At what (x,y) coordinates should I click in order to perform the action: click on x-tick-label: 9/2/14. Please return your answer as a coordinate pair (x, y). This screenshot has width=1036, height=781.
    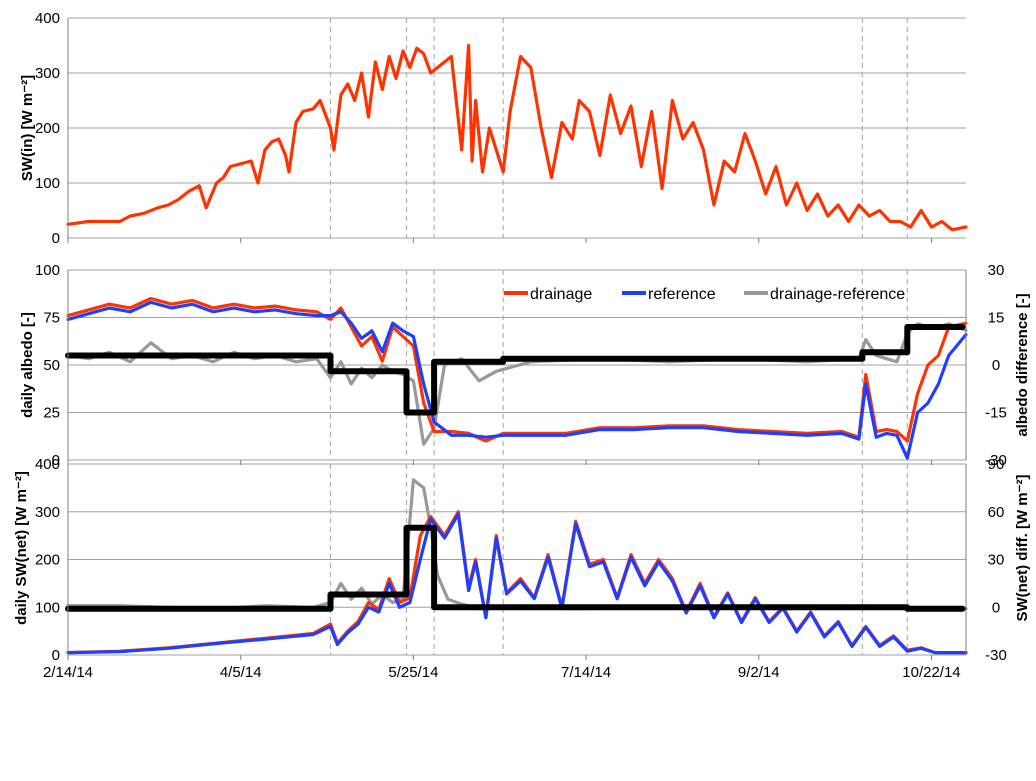
    Looking at the image, I should click on (759, 672).